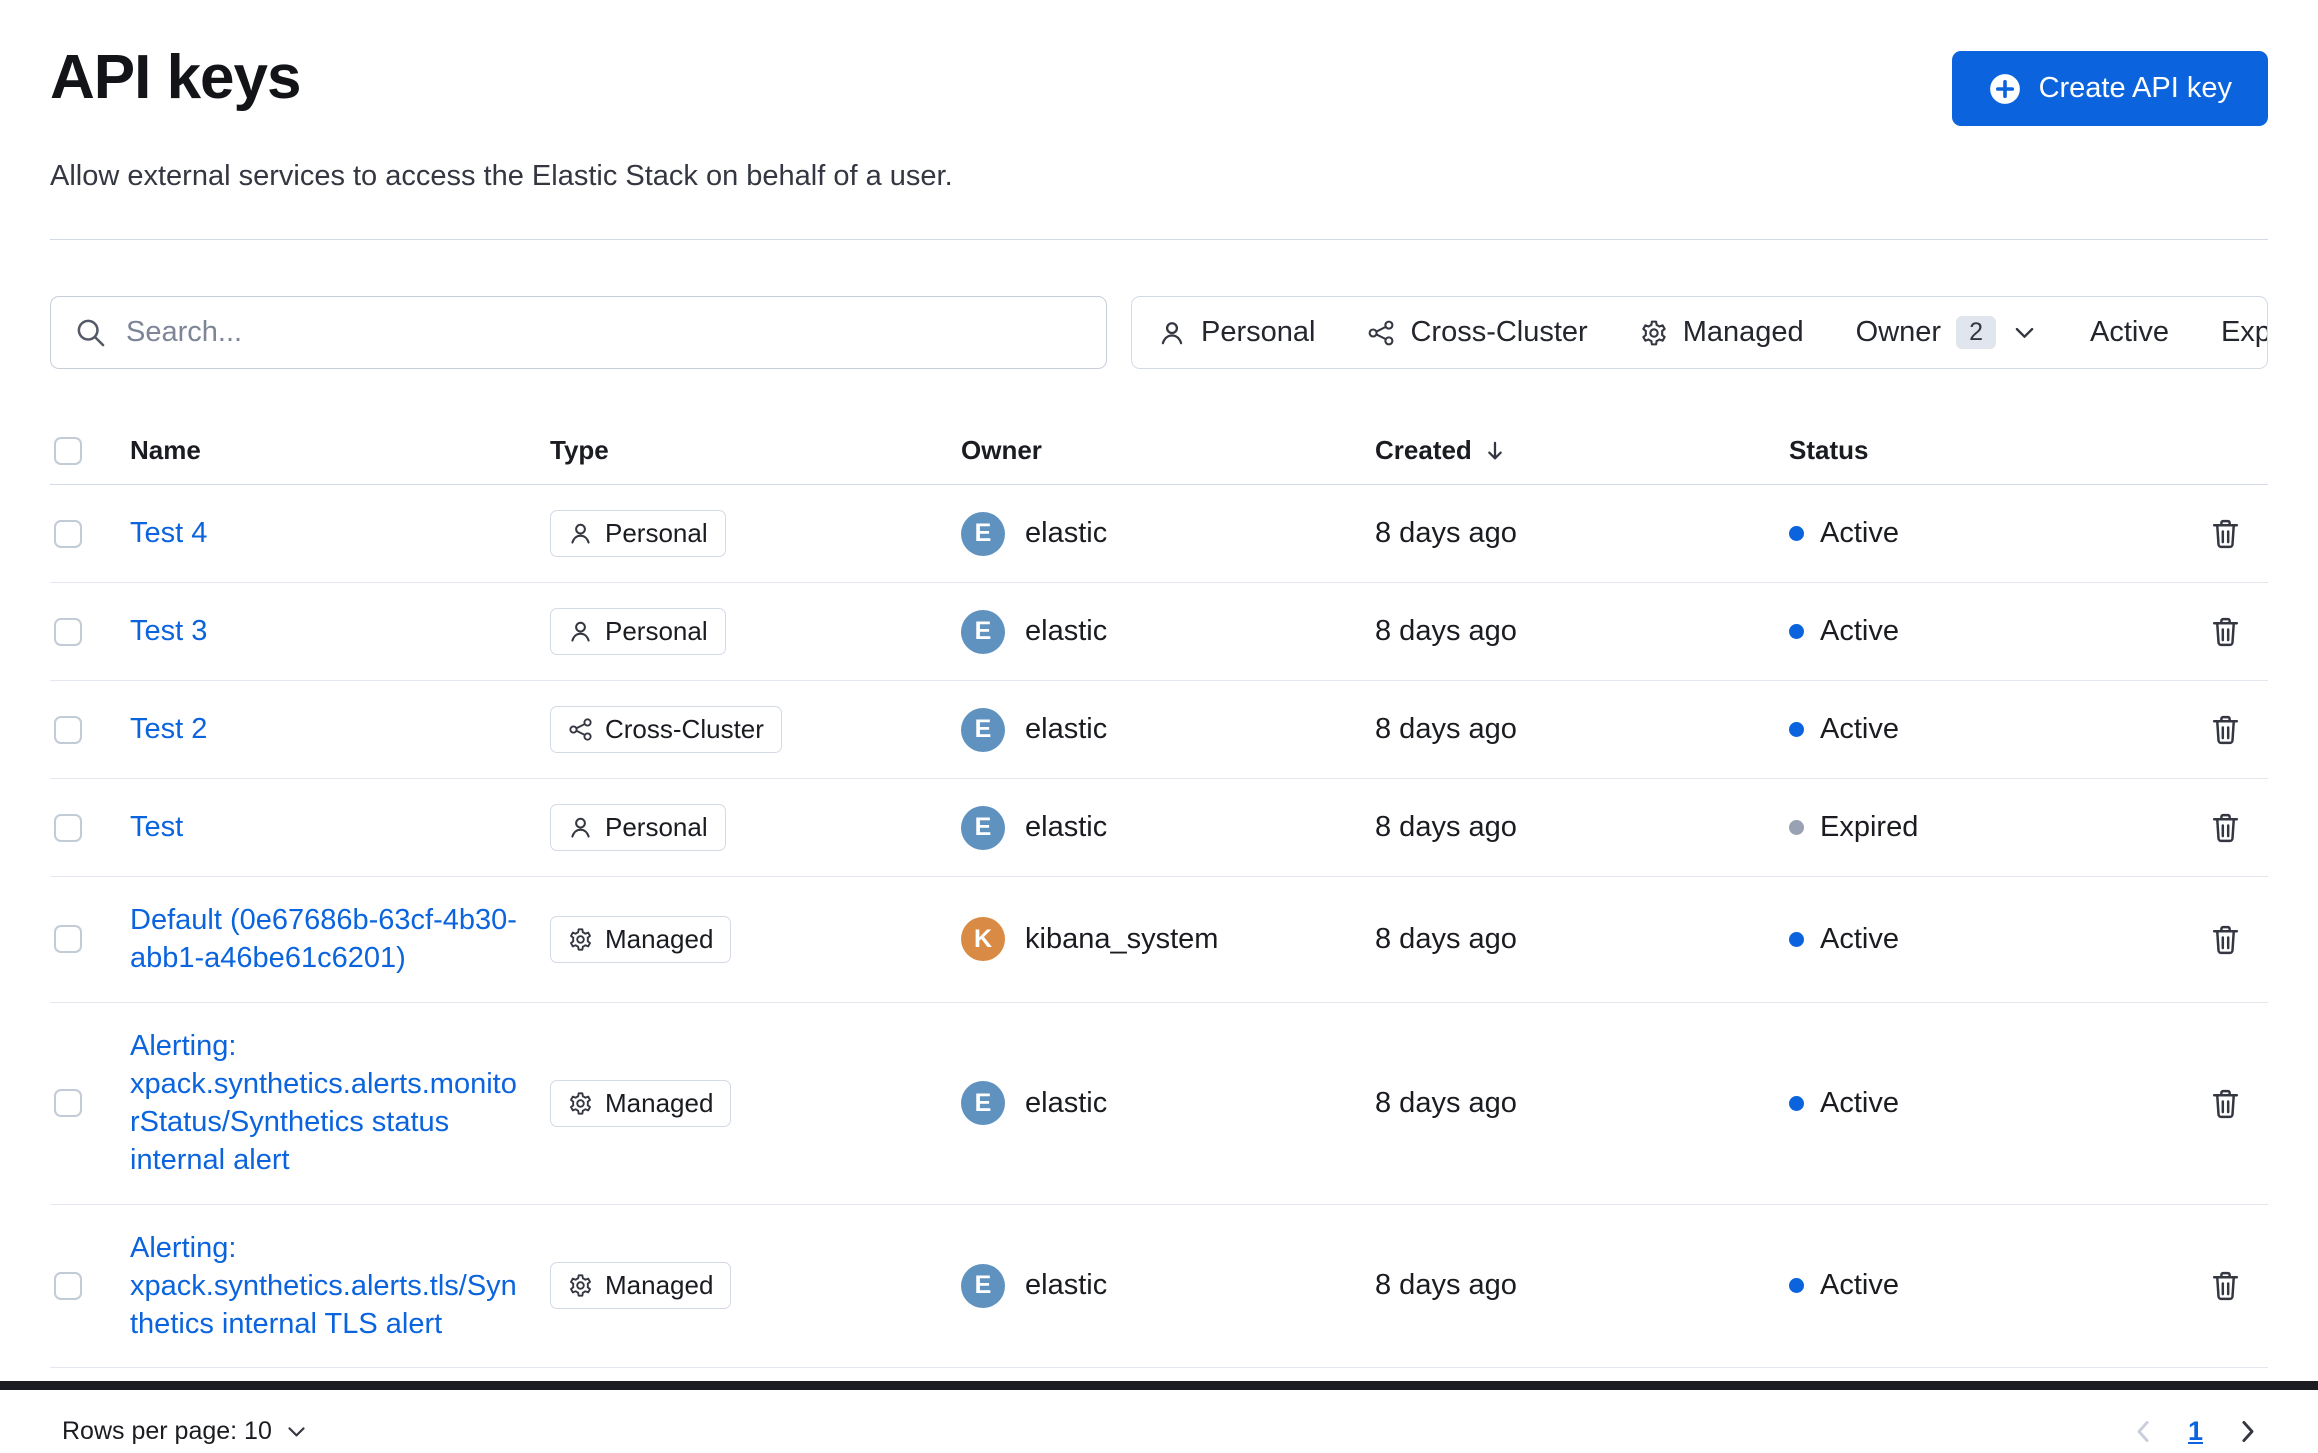  I want to click on chevron-down-icon, so click(2024, 332).